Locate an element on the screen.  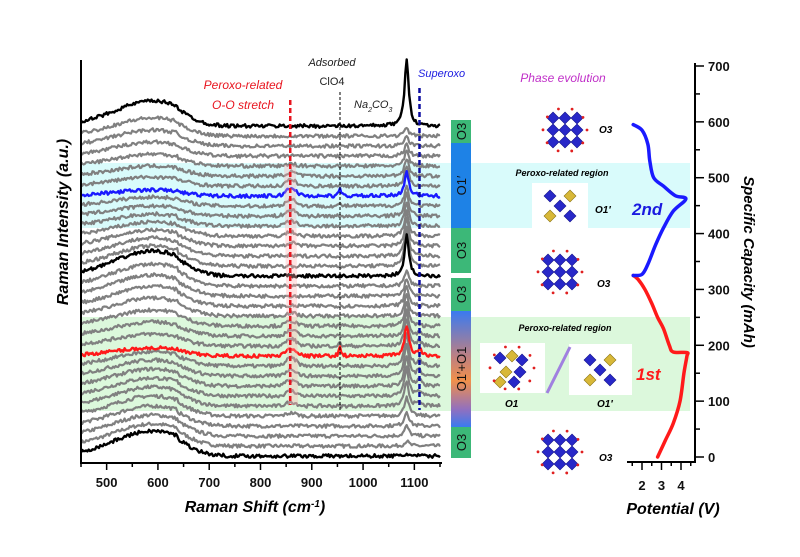
annotation-peroxo-1: Peroxo-related is located at coordinates (243, 85).